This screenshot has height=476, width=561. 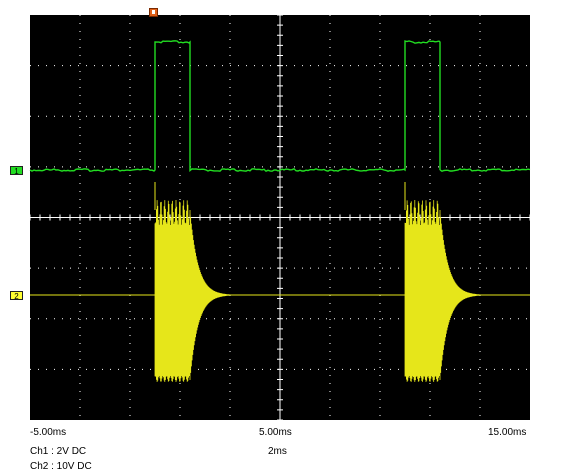 I want to click on trigger-position-marker-icon, so click(x=153, y=12).